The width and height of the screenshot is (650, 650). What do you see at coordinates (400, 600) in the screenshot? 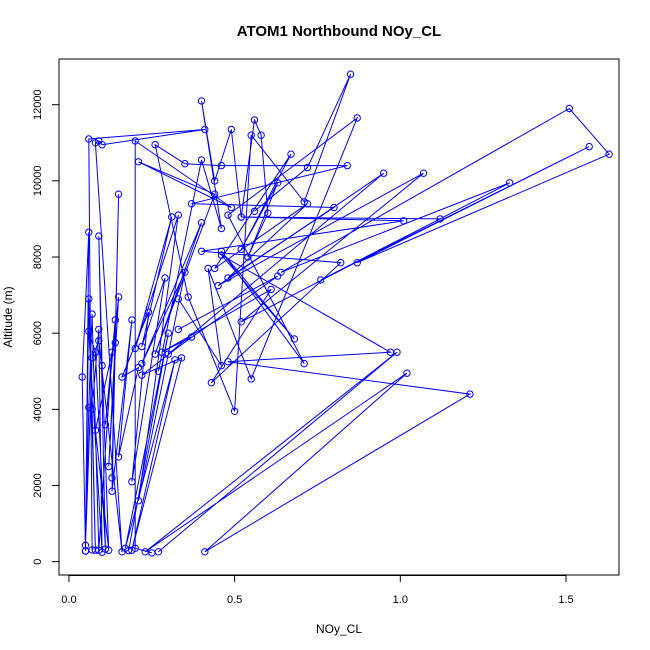
I see `x-tick-label: 1.0` at bounding box center [400, 600].